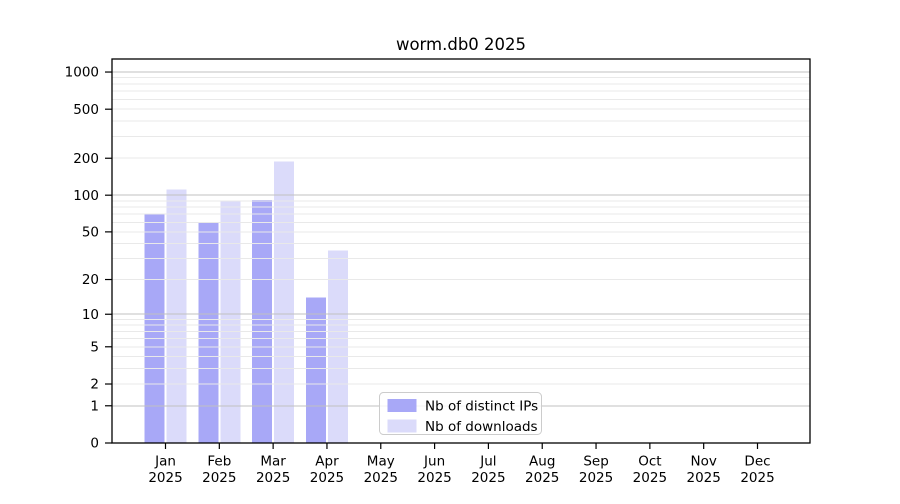 The height and width of the screenshot is (504, 900). I want to click on chart-title: worm.db0 2025, so click(461, 44).